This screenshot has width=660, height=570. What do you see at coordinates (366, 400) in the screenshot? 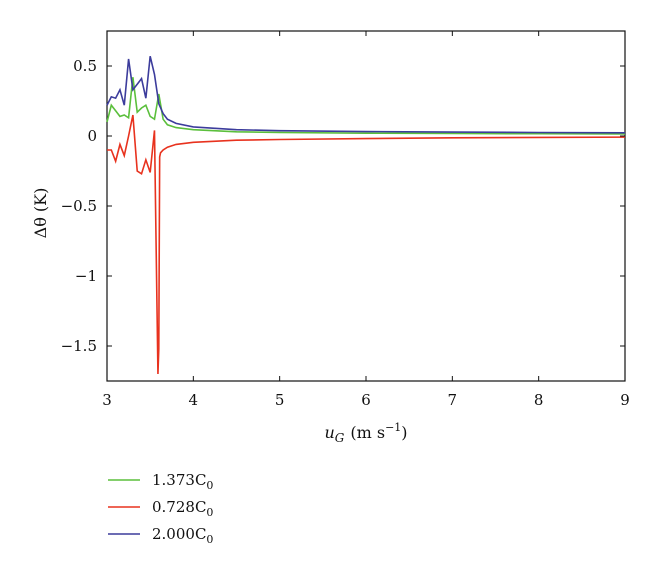
I see `x-tick-label: 6` at bounding box center [366, 400].